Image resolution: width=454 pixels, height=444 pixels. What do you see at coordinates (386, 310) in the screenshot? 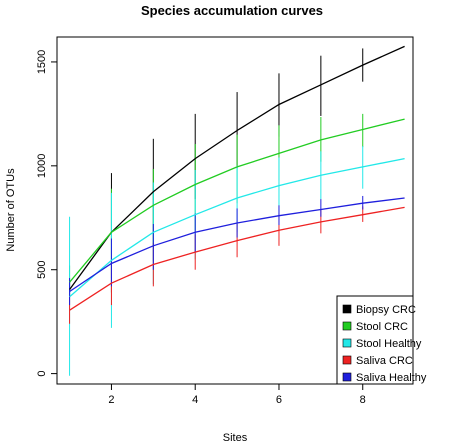
I see `legend-label: Biopsy CRC` at bounding box center [386, 310].